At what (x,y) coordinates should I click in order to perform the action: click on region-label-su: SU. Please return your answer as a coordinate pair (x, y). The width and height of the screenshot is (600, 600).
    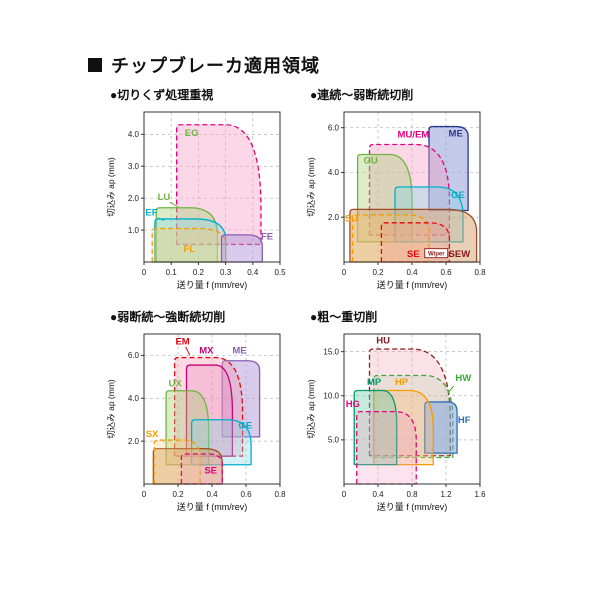
    Looking at the image, I should click on (351, 219).